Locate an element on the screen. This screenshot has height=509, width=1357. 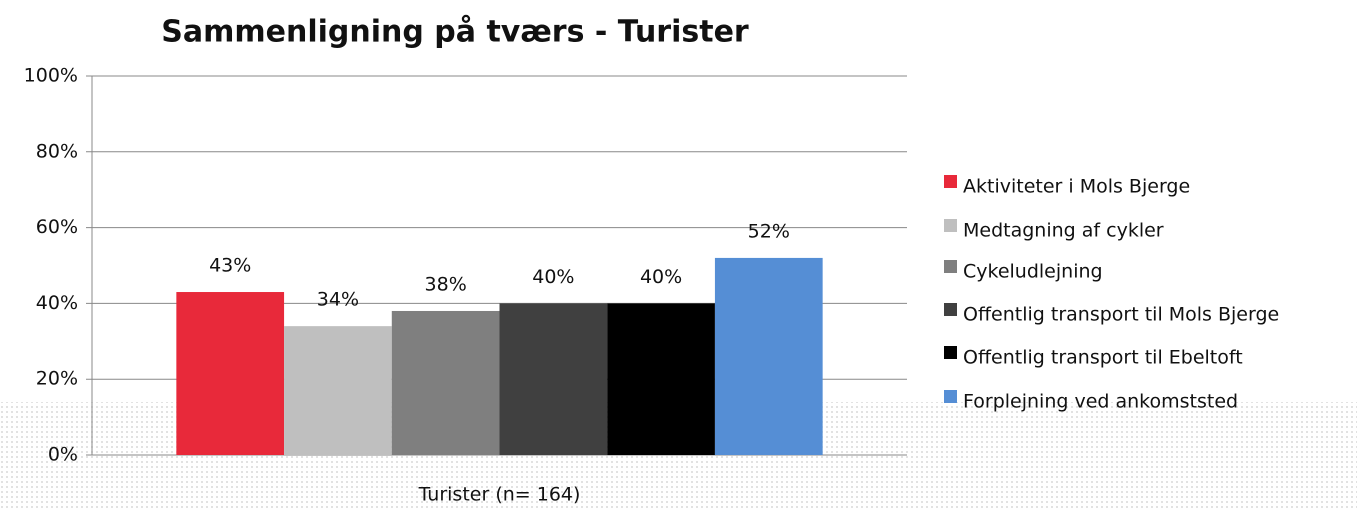
y-tick-label: 80% is located at coordinates (57, 151).